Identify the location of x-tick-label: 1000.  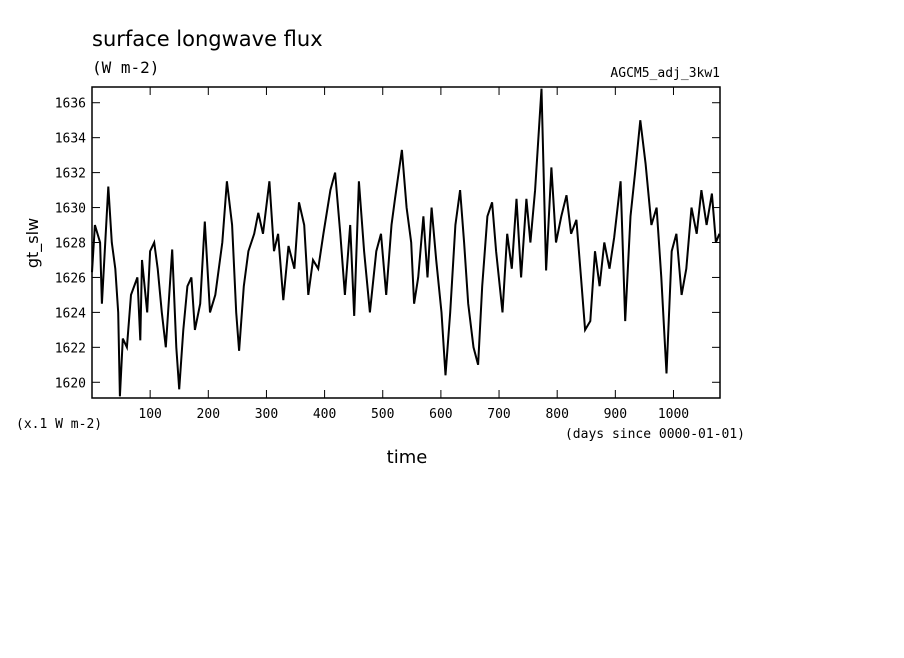
(673, 414).